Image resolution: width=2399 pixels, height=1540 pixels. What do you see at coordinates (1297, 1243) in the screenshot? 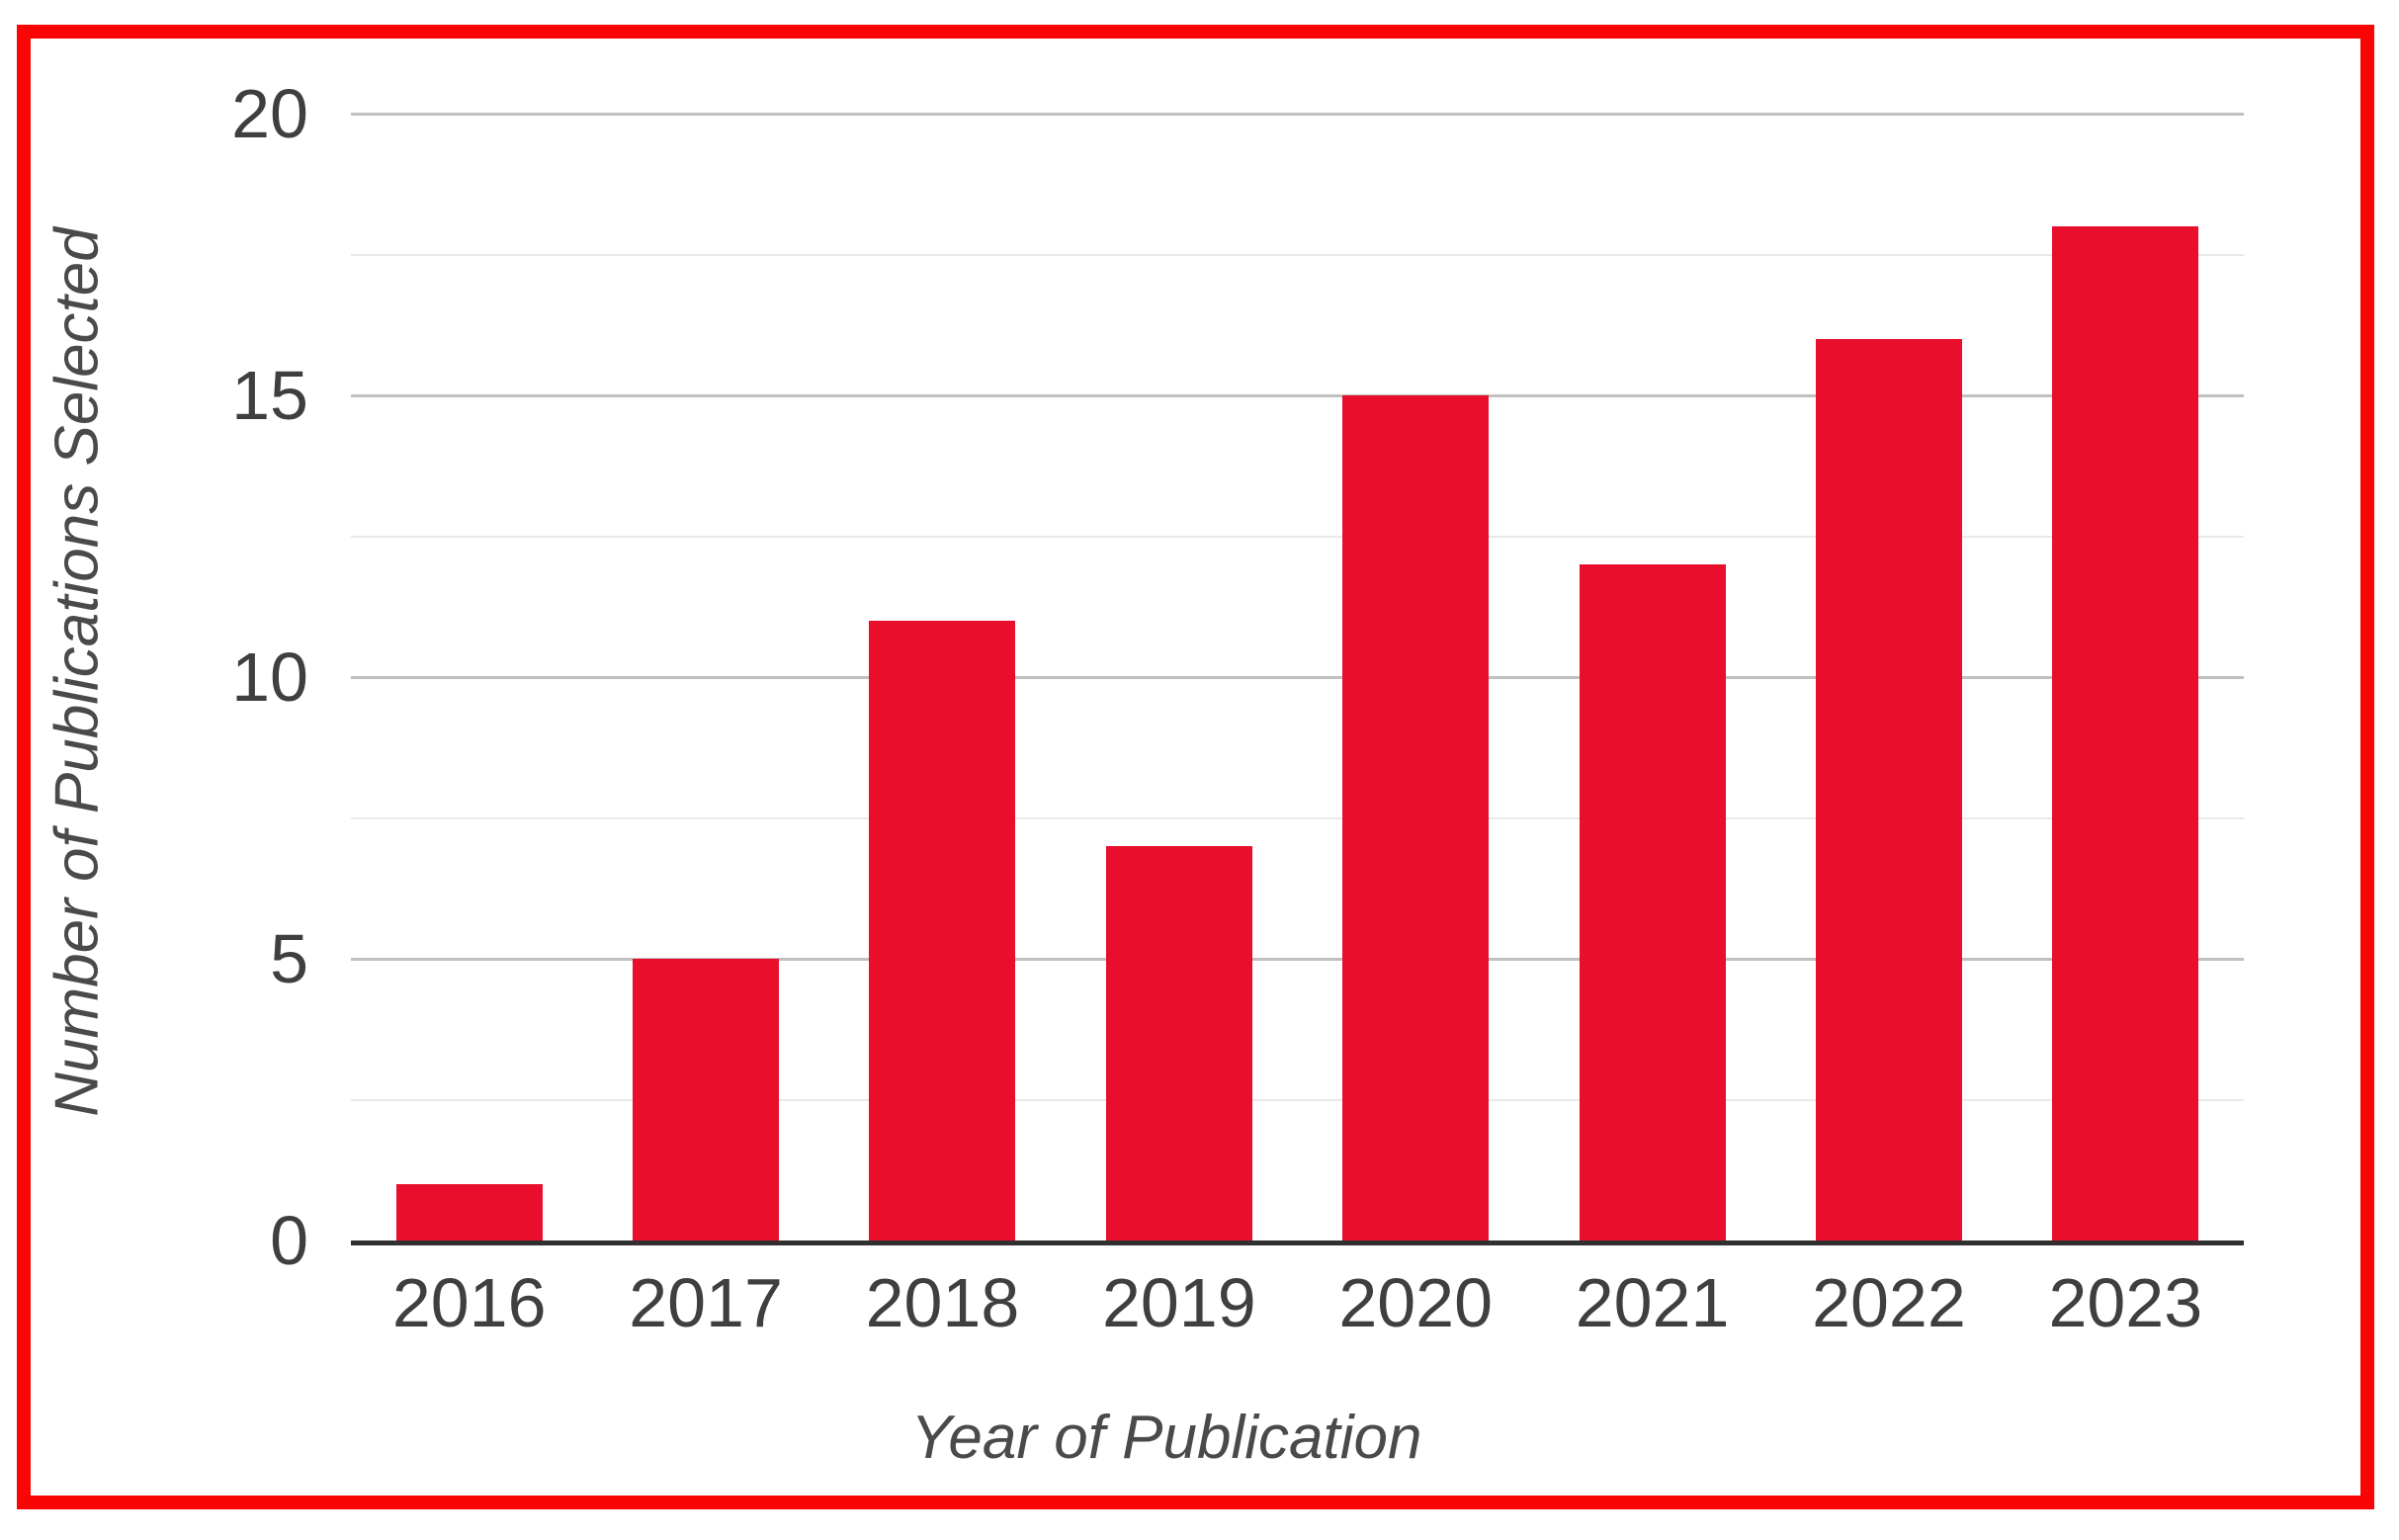
I see `x-axis-line` at bounding box center [1297, 1243].